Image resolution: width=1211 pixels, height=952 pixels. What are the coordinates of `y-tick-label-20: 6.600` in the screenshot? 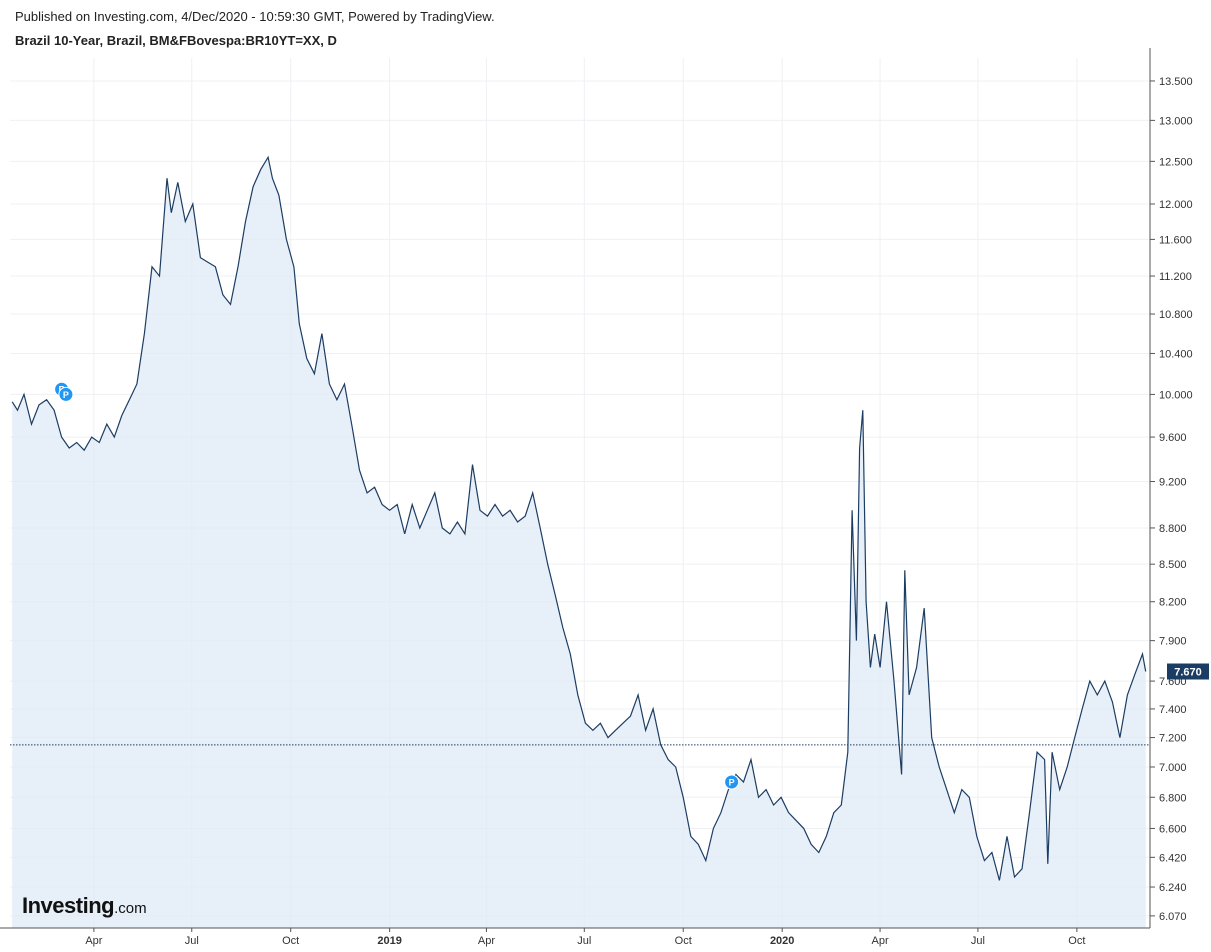 It's located at (1173, 829).